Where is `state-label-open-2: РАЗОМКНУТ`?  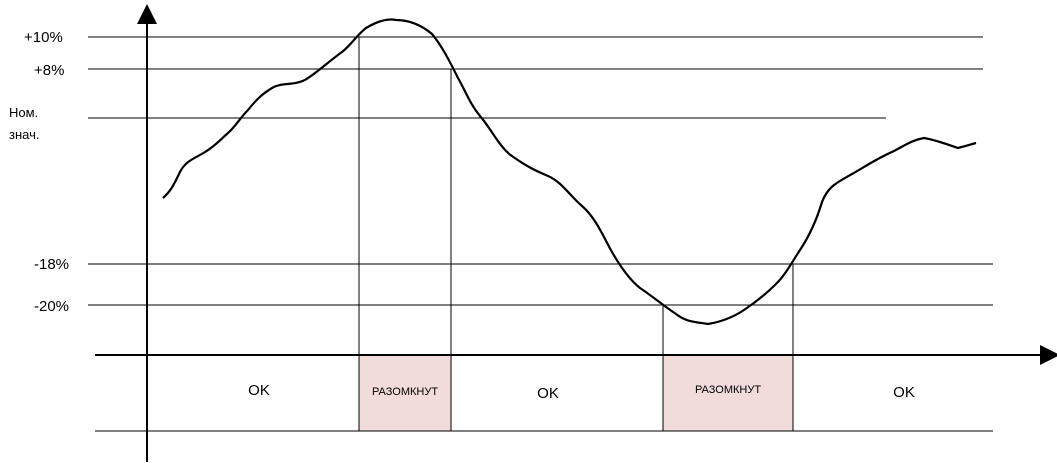 state-label-open-2: РАЗОМКНУТ is located at coordinates (728, 390).